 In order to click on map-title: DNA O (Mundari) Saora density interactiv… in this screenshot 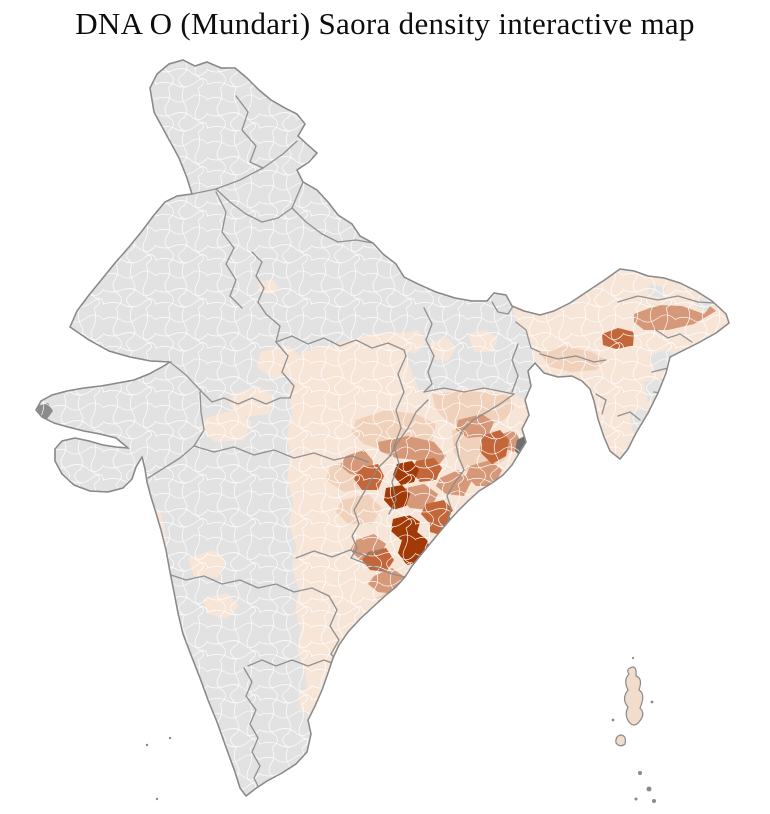, I will do `click(385, 23)`.